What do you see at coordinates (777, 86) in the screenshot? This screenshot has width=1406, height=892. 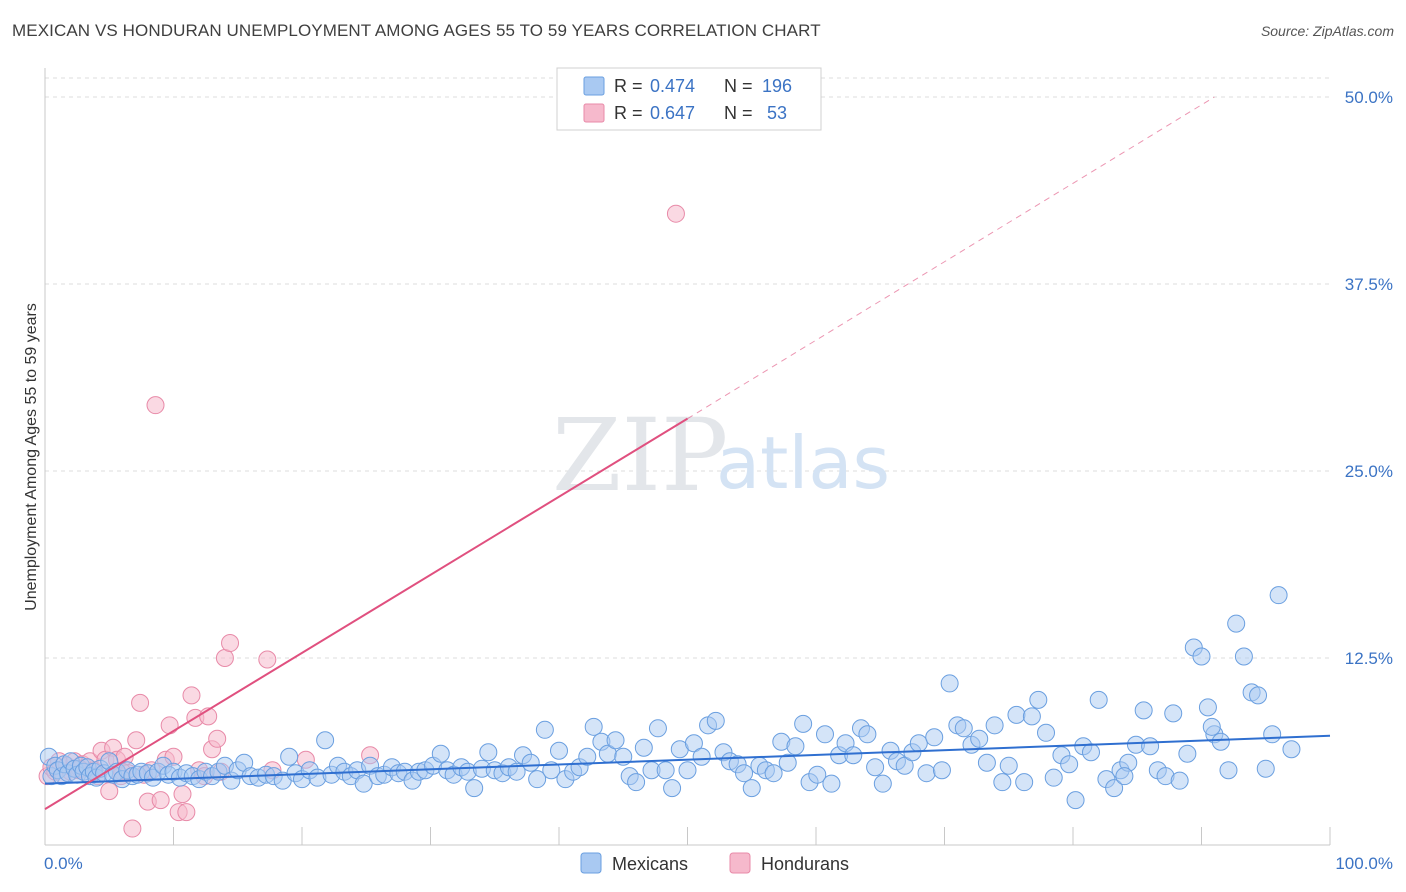 I see `legend-n-value-0: 196` at bounding box center [777, 86].